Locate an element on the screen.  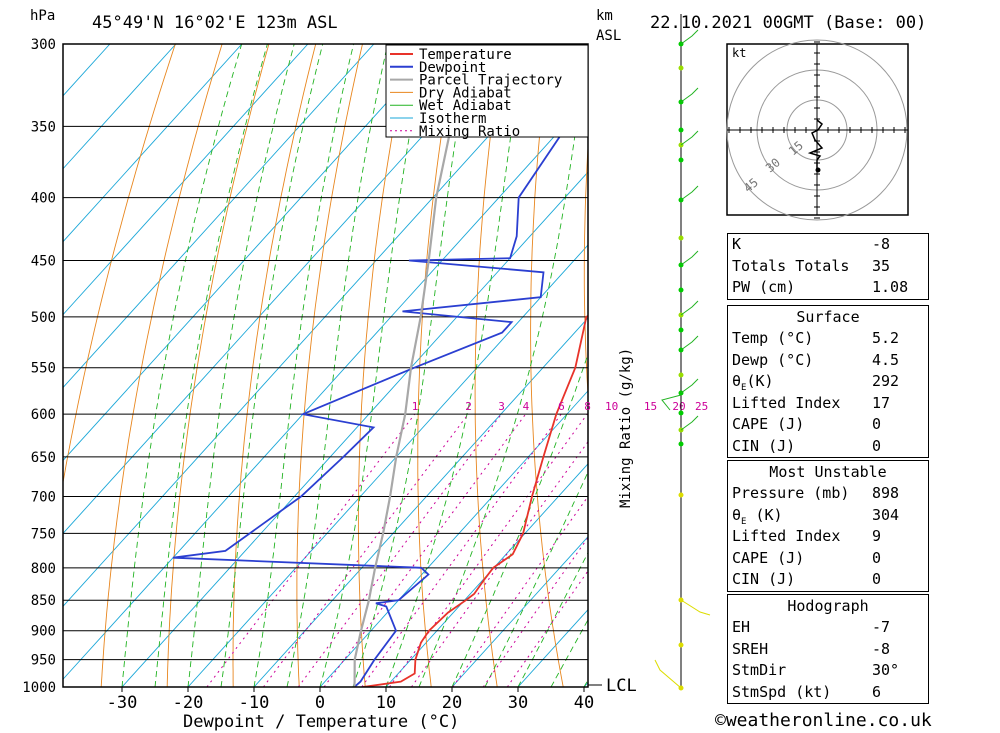
surface-li-row: Lifted Index 17 is located at coordinates (828, 404).